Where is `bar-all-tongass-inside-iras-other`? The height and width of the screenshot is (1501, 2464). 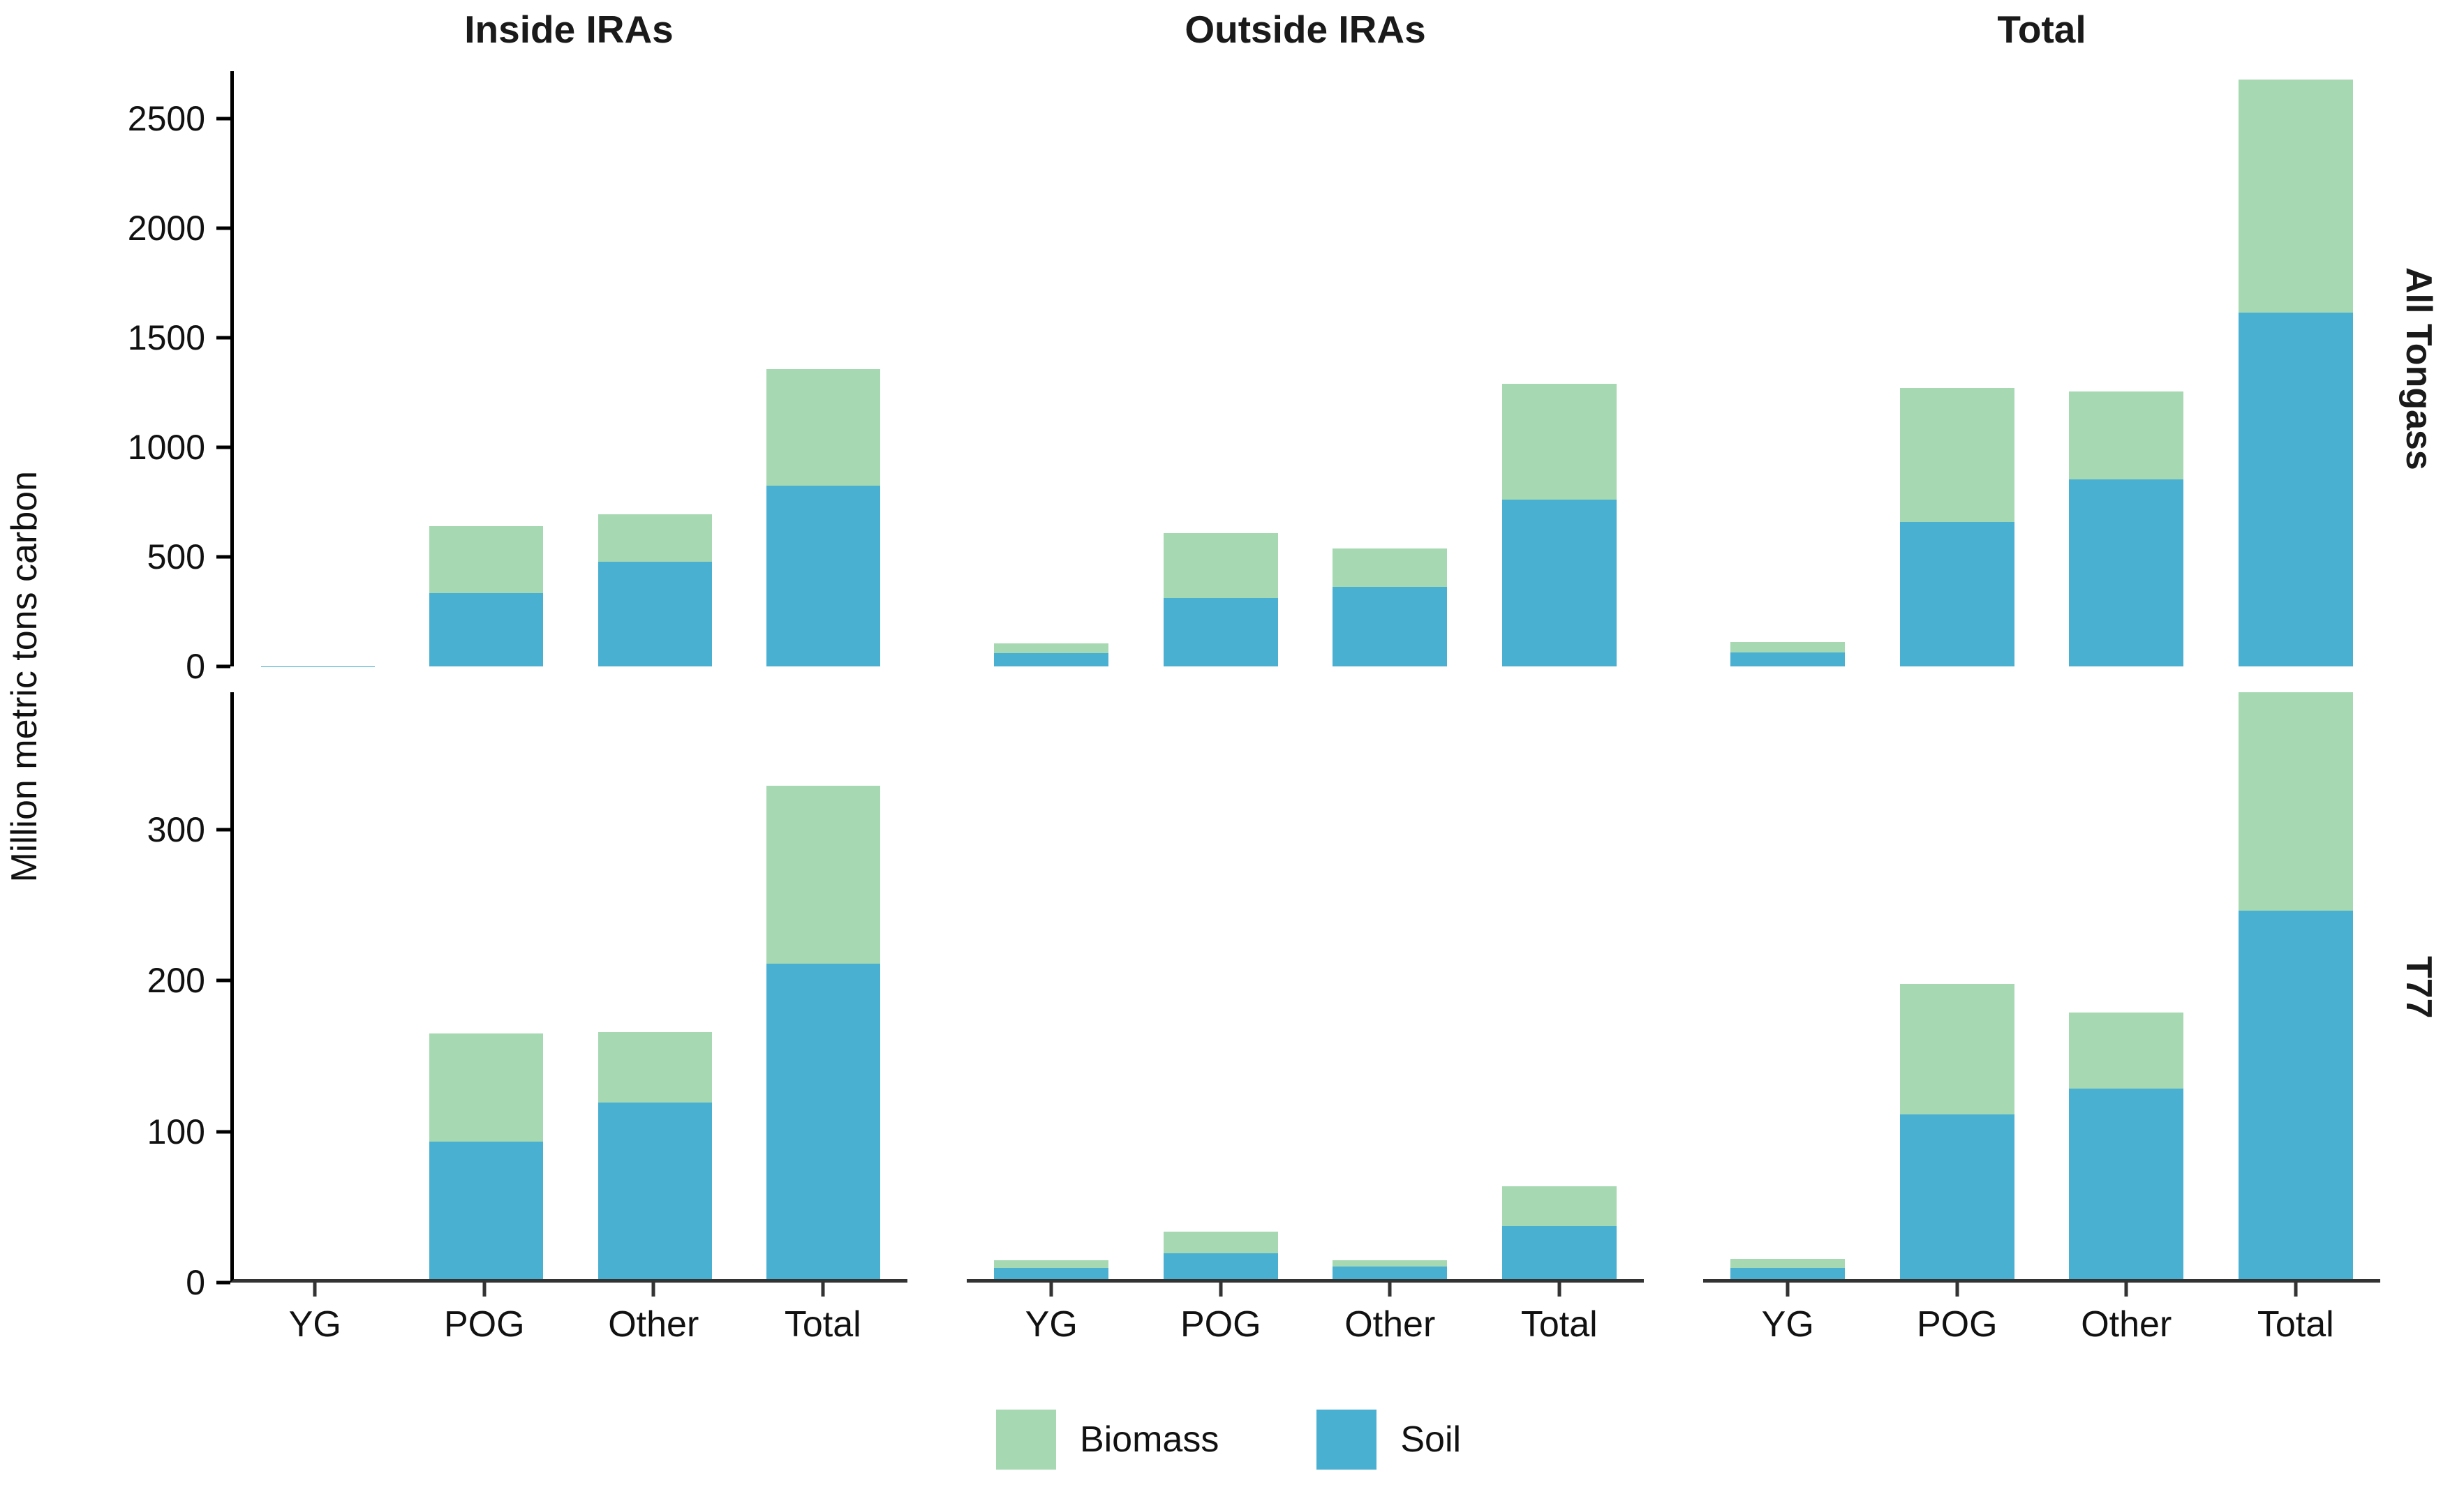
bar-all-tongass-inside-iras-other is located at coordinates (654, 588).